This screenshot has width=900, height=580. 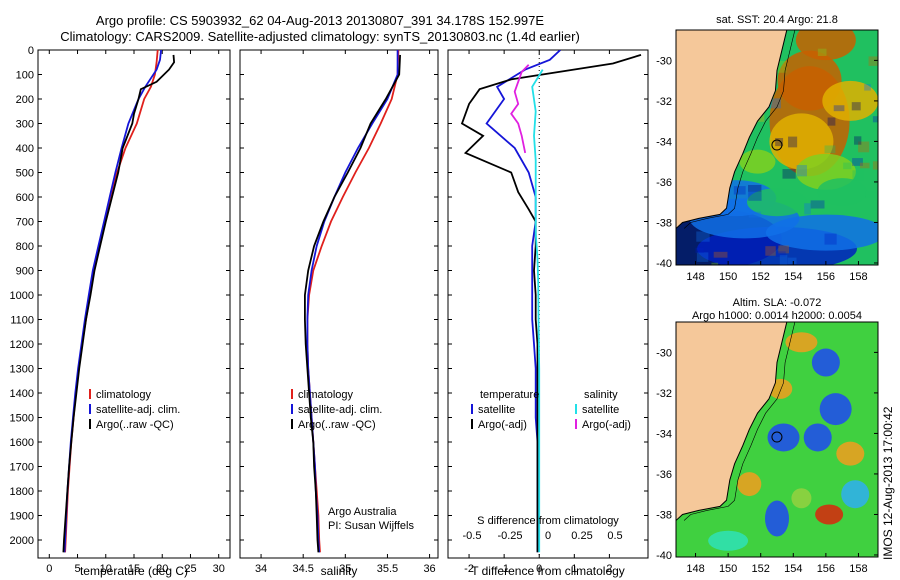 I want to click on x-tick-label: 2, so click(x=609, y=569).